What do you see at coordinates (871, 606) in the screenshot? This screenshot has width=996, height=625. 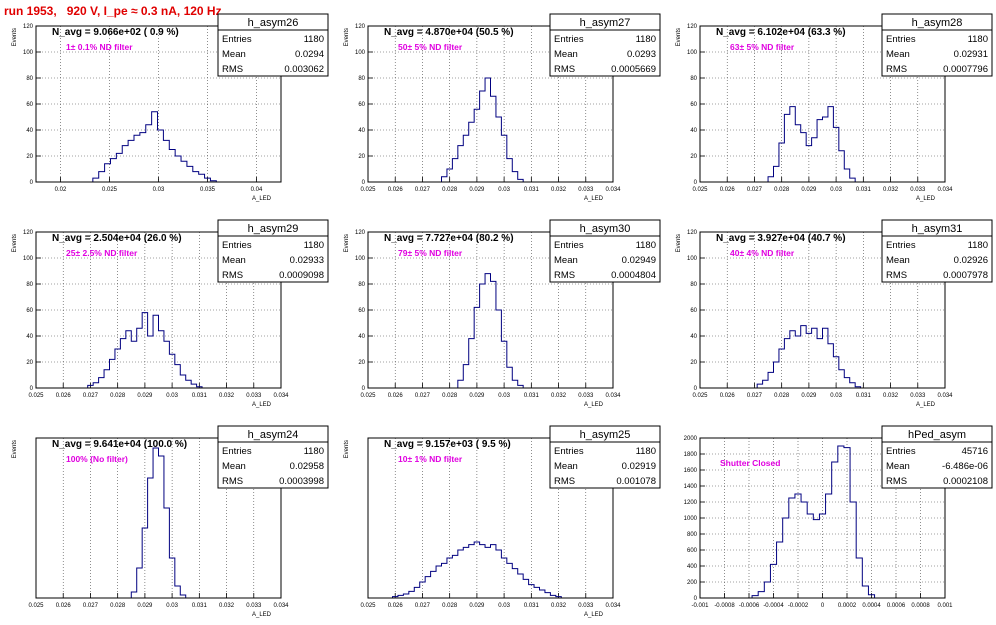 I see `x-tick-label: 0.0004` at bounding box center [871, 606].